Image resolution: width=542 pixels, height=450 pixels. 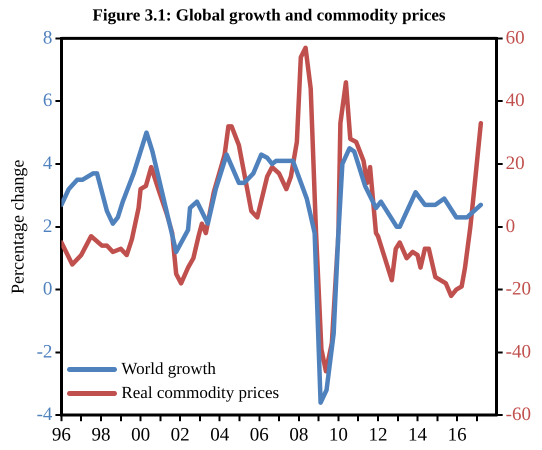 I want to click on x-tick-label: 96, so click(x=61, y=435).